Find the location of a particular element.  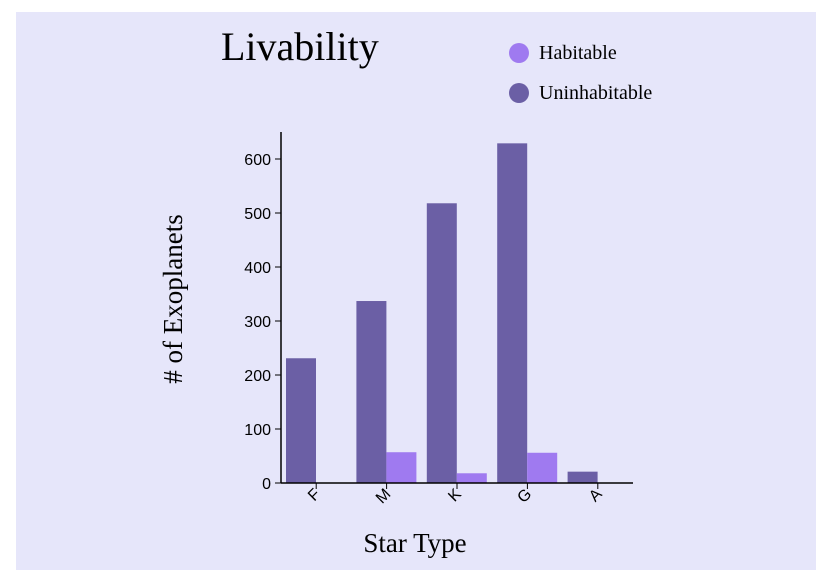

bar-habitable-k is located at coordinates (471, 478).